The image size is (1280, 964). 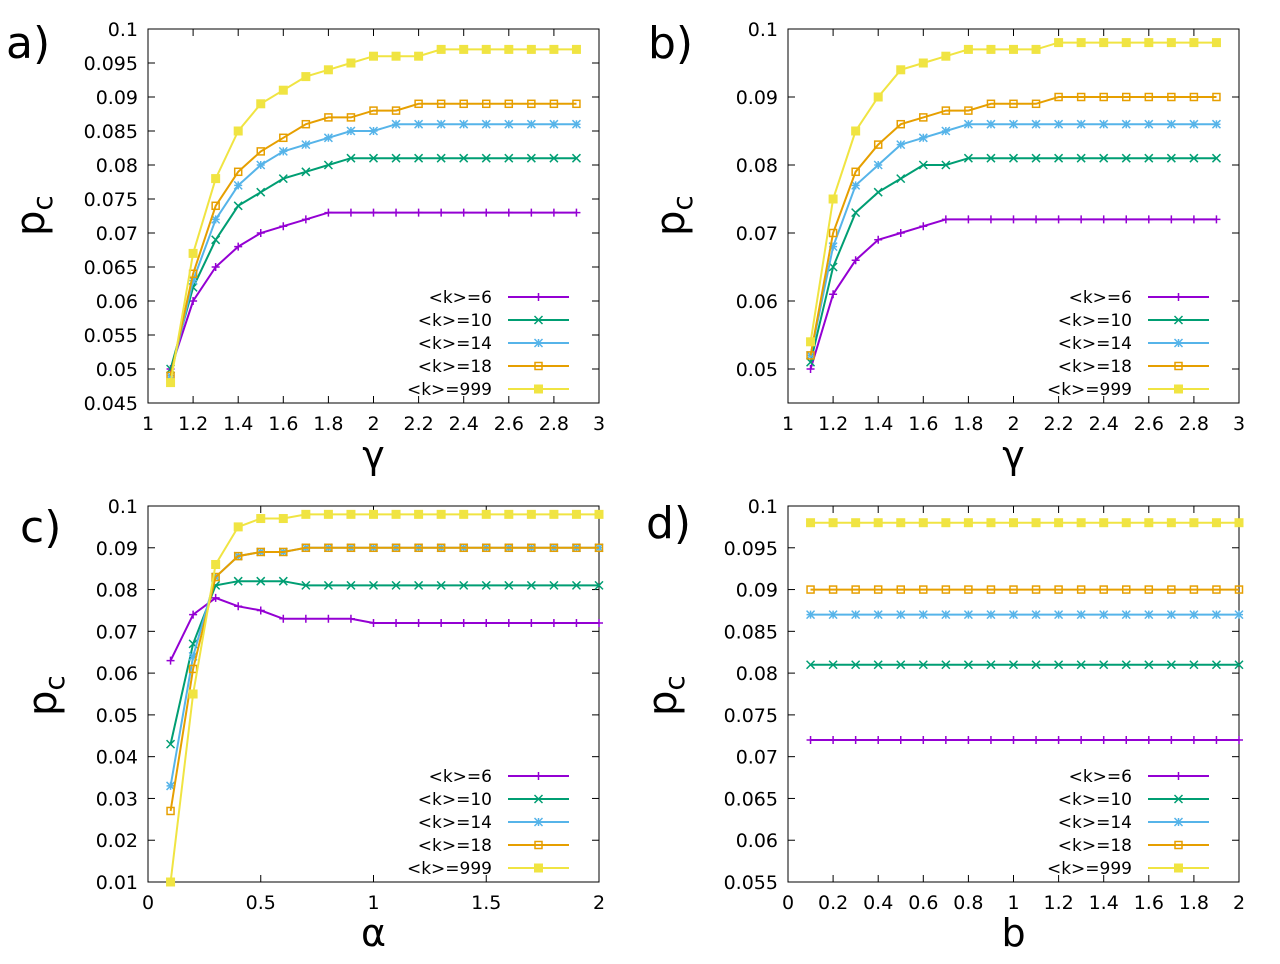 I want to click on x-axis-label: γ, so click(x=1013, y=455).